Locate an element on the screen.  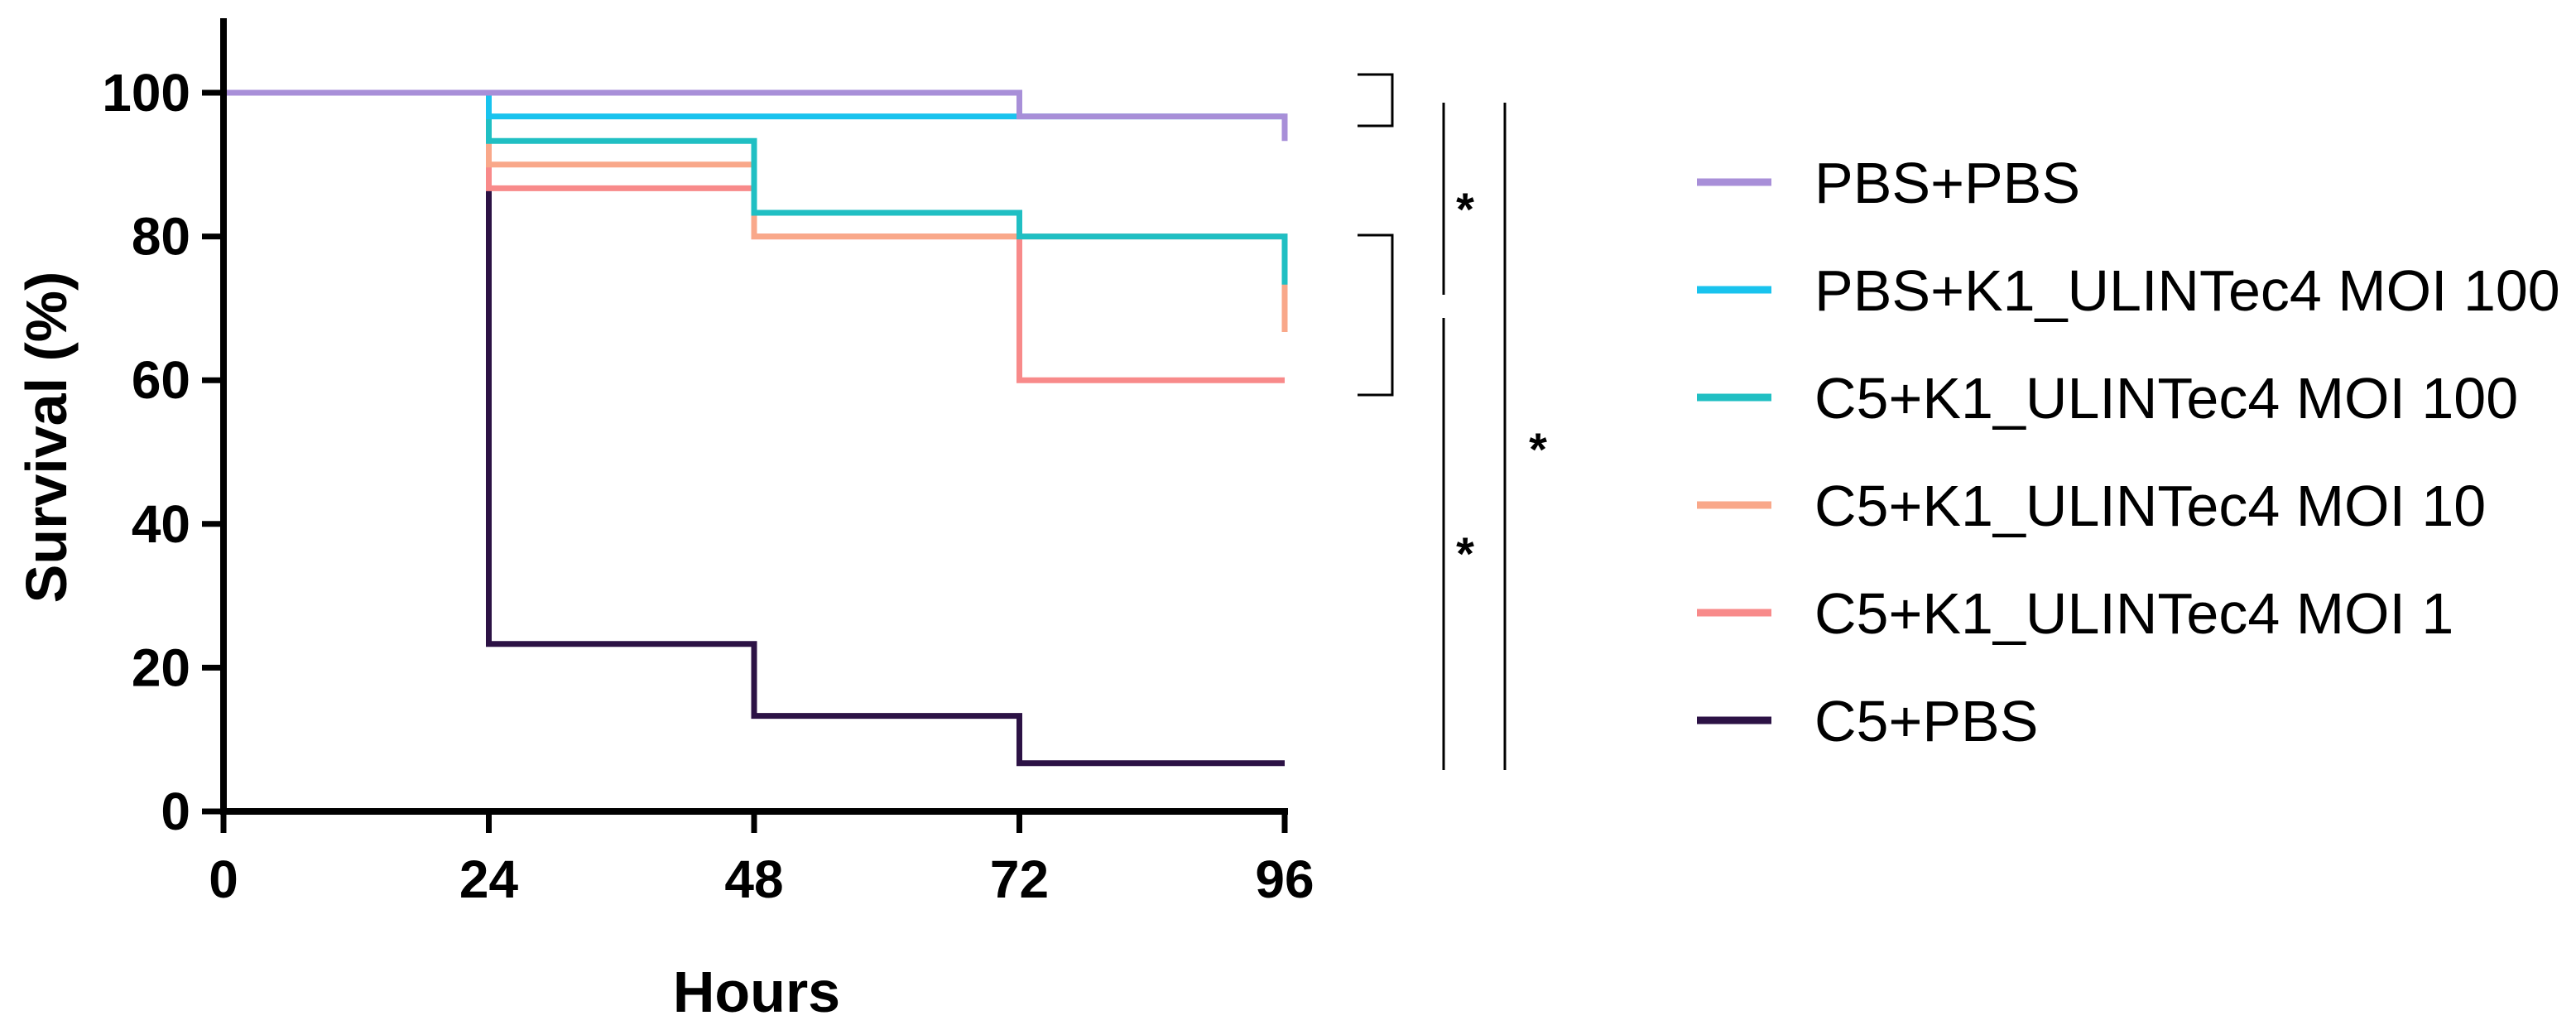
legend-label-c5-k1-ulintec4-moi-100: C5+K1_ULINTec4 MOI 100 is located at coordinates (2166, 399).